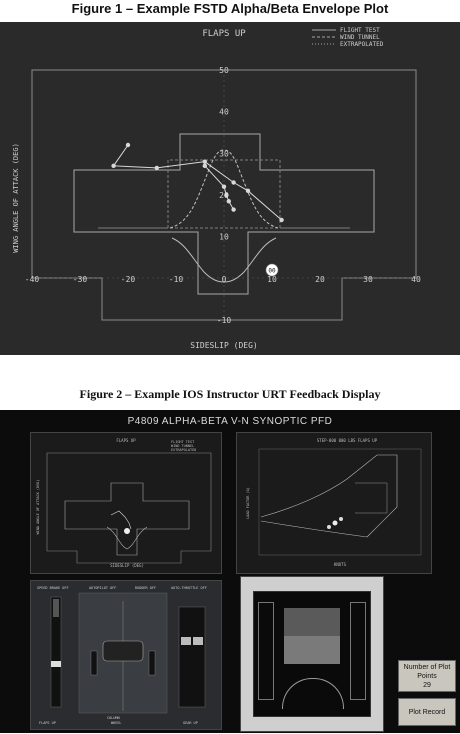  What do you see at coordinates (427, 671) in the screenshot?
I see `plot-points-label: Number of Plot Points` at bounding box center [427, 671].